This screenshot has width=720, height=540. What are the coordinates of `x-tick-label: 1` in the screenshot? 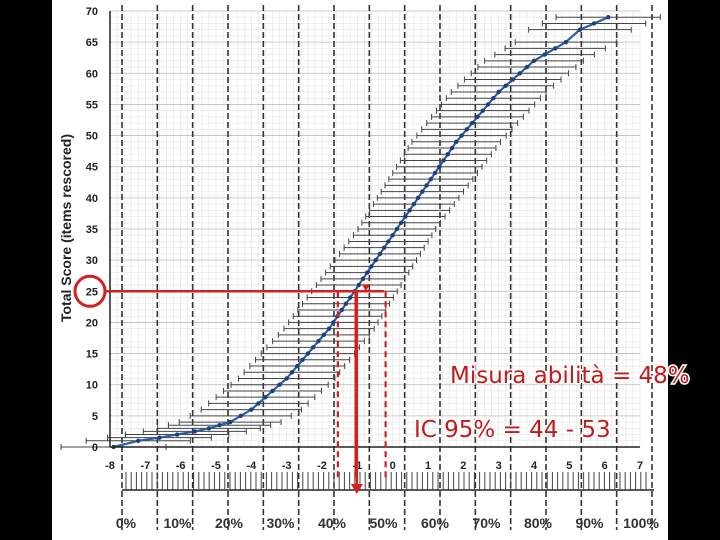 It's located at (428, 466).